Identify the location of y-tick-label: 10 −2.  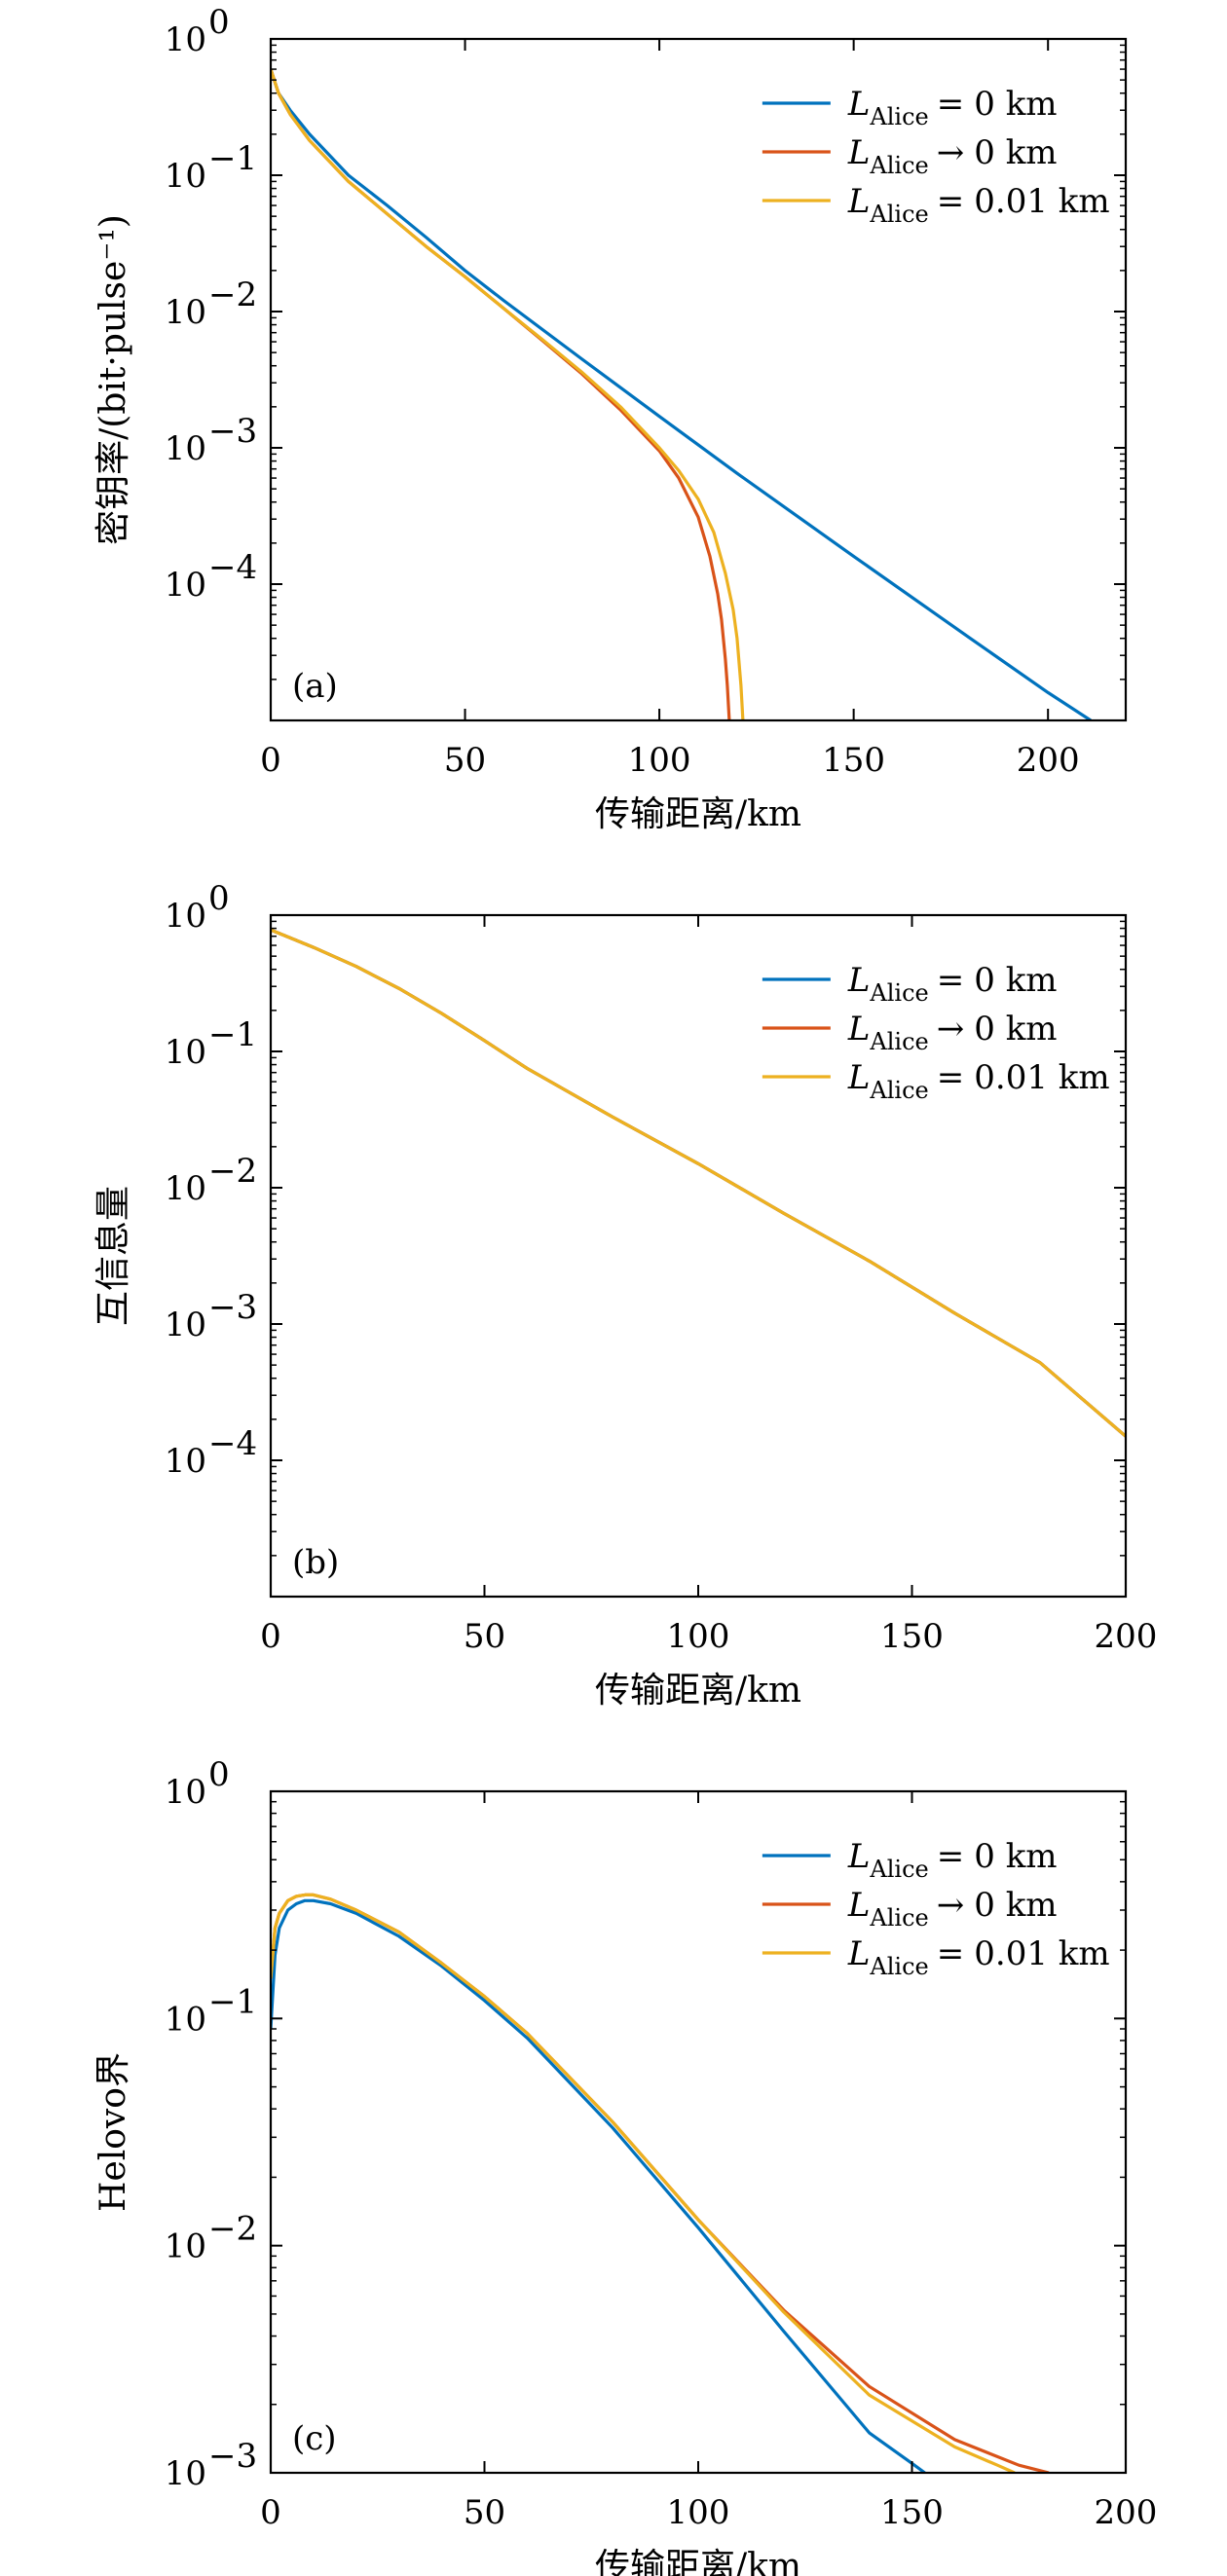
(211, 2238).